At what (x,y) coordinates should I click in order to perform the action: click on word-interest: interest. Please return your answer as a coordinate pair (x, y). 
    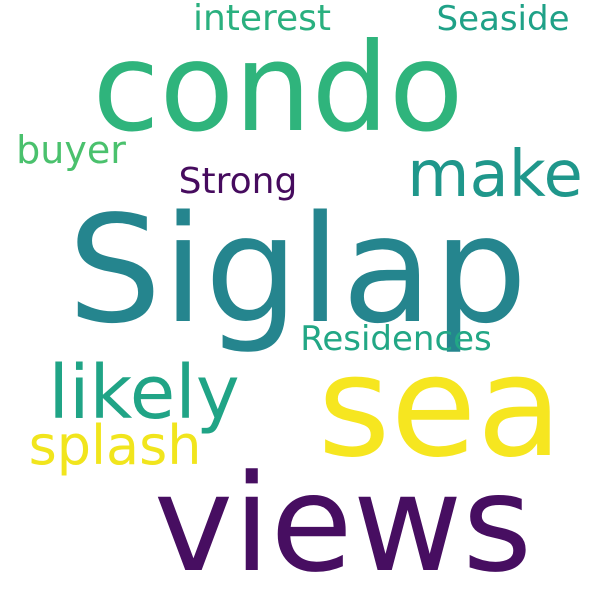
    Looking at the image, I should click on (262, 19).